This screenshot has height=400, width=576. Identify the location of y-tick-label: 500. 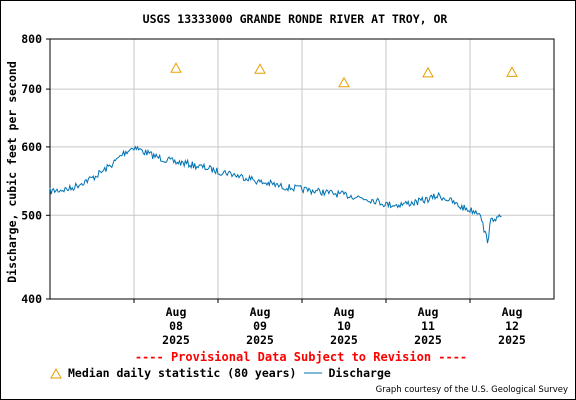
(31, 215).